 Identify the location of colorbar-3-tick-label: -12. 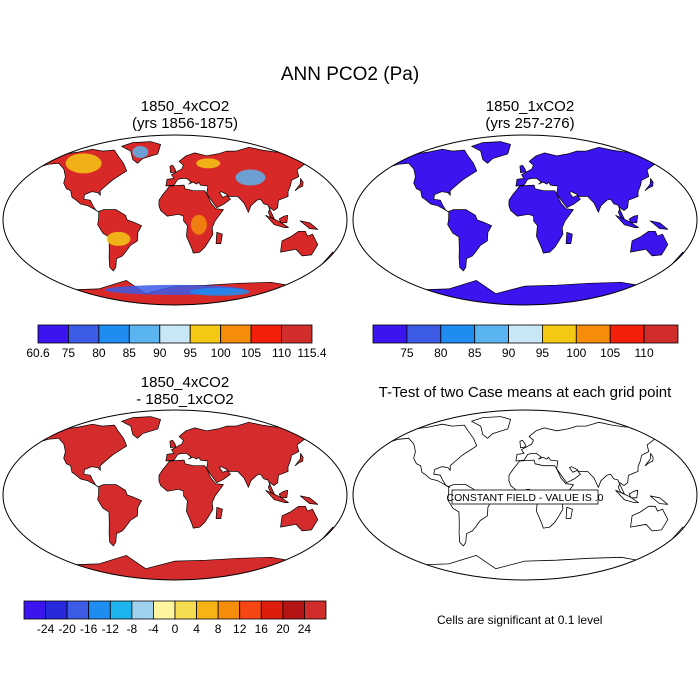
(111, 629).